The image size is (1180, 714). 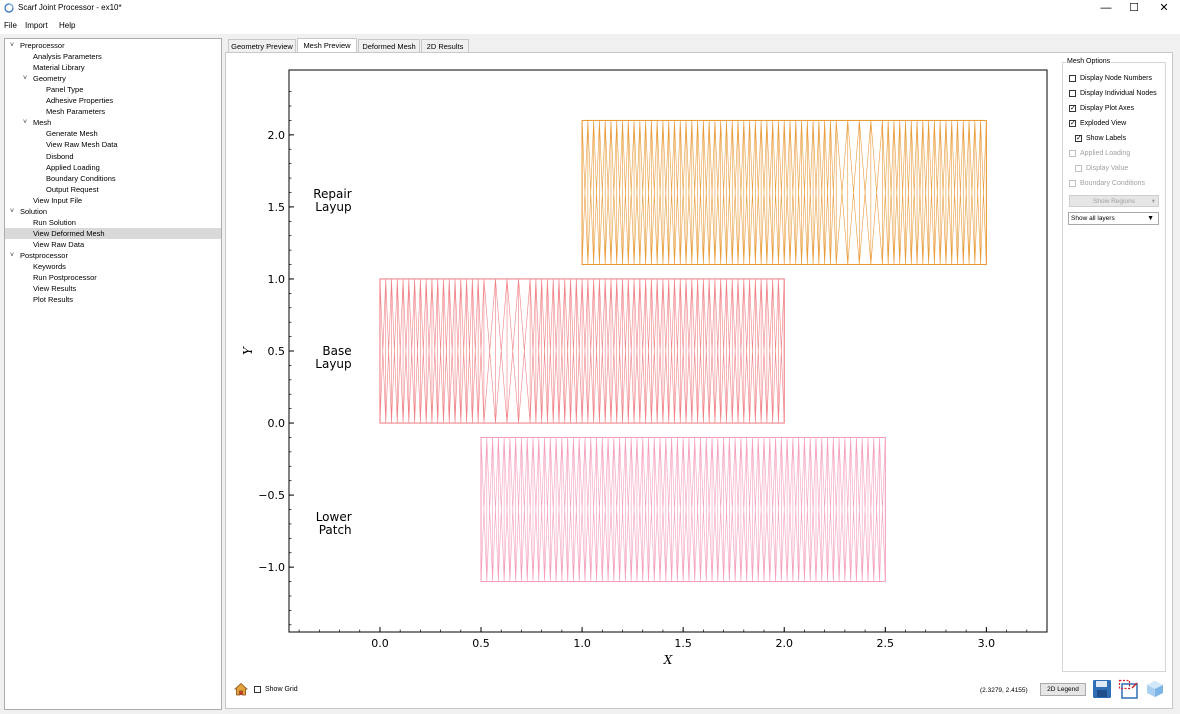 What do you see at coordinates (72, 134) in the screenshot?
I see `tree-item-label: Generate Mesh` at bounding box center [72, 134].